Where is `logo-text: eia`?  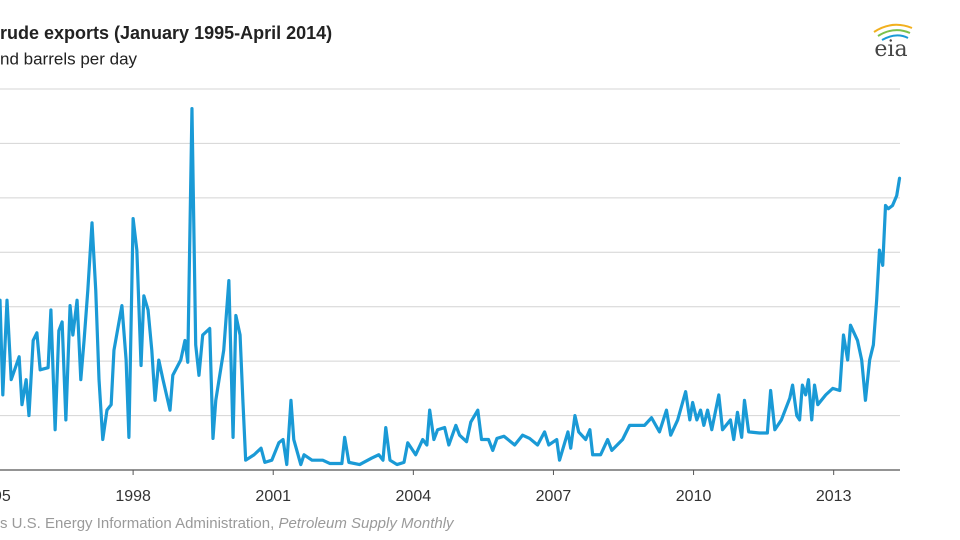
logo-text: eia is located at coordinates (890, 49).